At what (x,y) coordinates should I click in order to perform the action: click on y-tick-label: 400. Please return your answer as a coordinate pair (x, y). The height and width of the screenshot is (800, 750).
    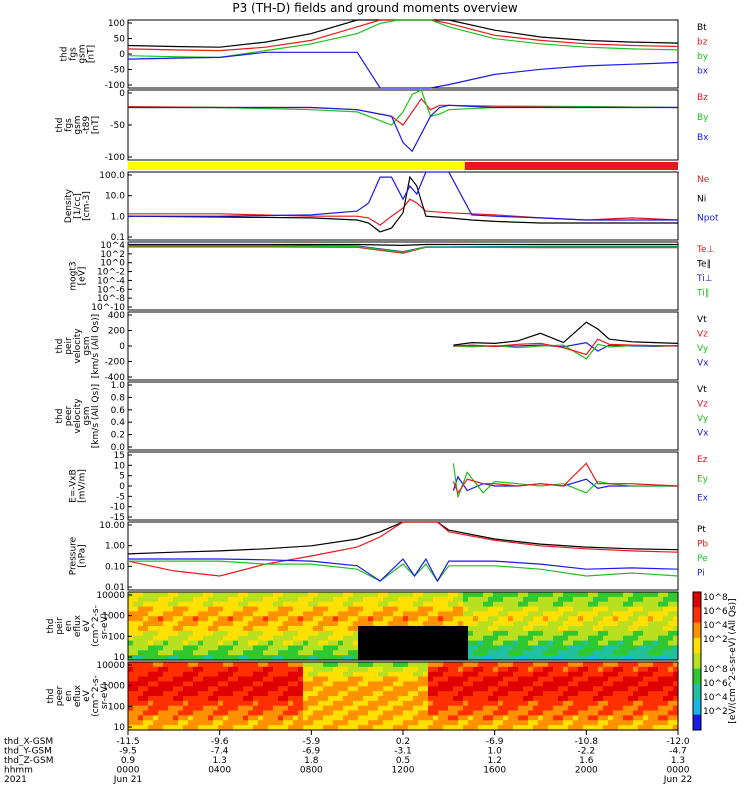
    Looking at the image, I should click on (116, 316).